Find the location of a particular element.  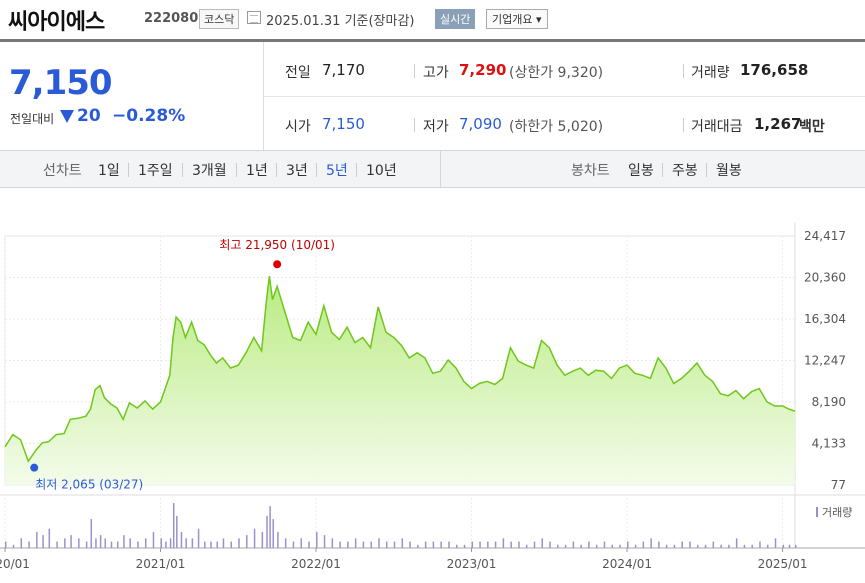

period-3m: 3개월 is located at coordinates (209, 171).